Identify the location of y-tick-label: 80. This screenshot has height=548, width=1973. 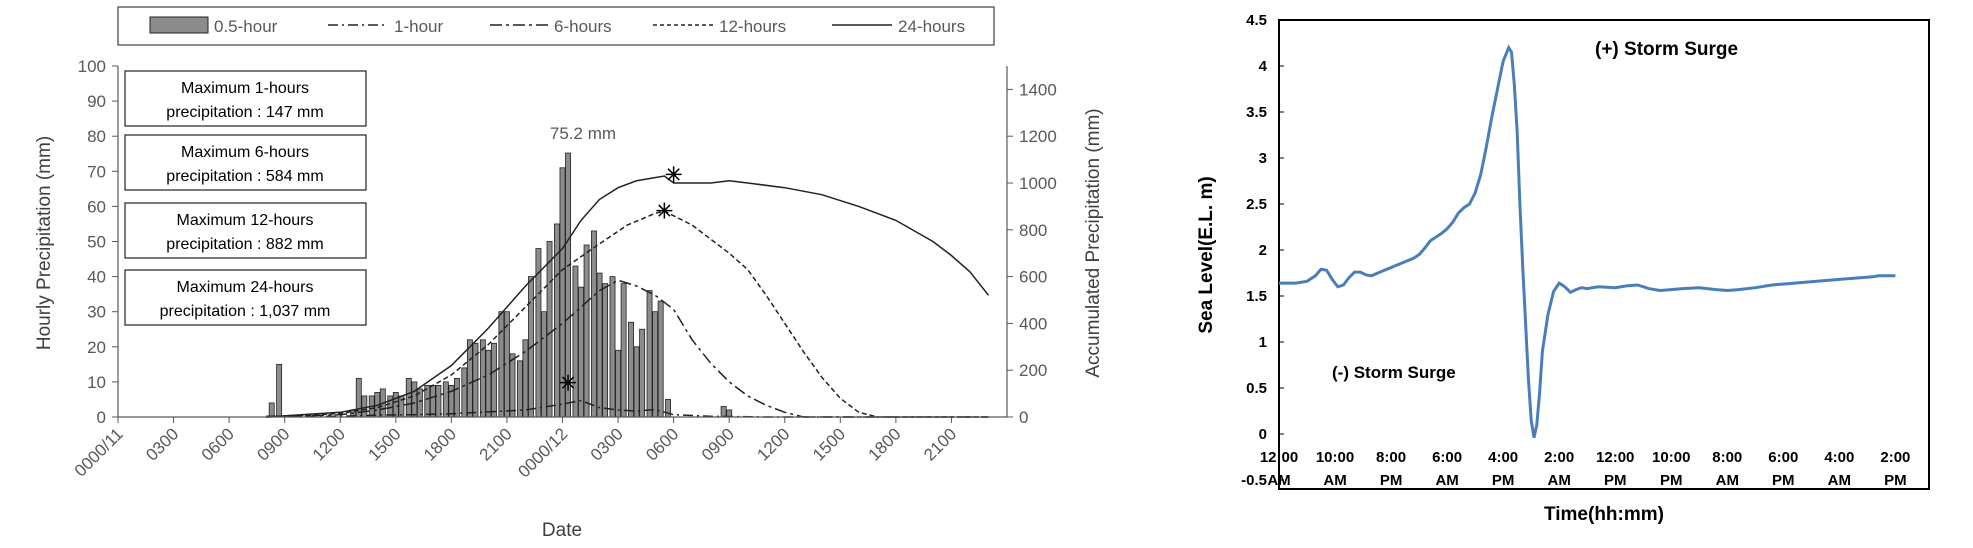
(96, 136).